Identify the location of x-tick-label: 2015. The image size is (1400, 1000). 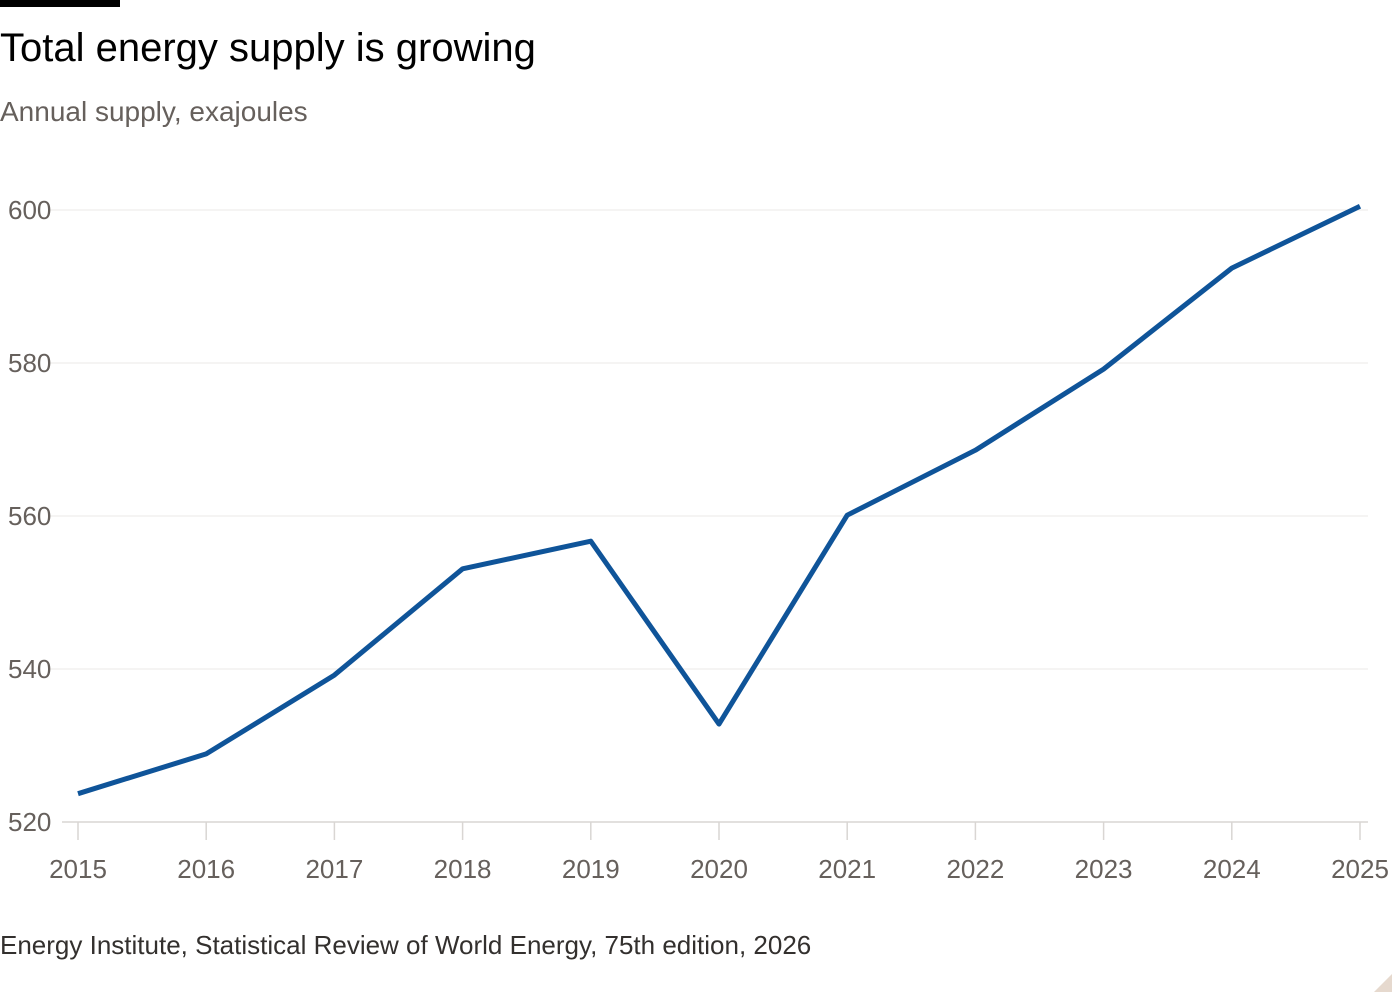
(78, 869).